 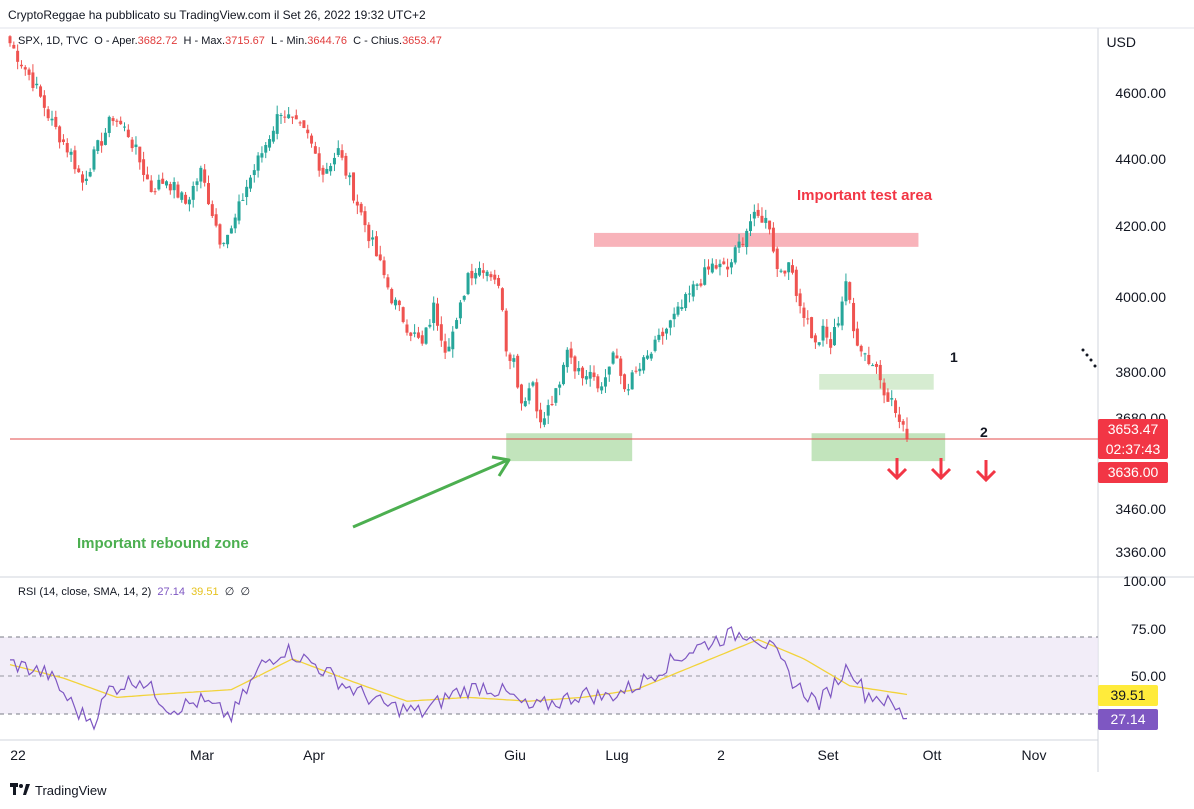 What do you see at coordinates (876, 382) in the screenshot?
I see `zone-1-zone` at bounding box center [876, 382].